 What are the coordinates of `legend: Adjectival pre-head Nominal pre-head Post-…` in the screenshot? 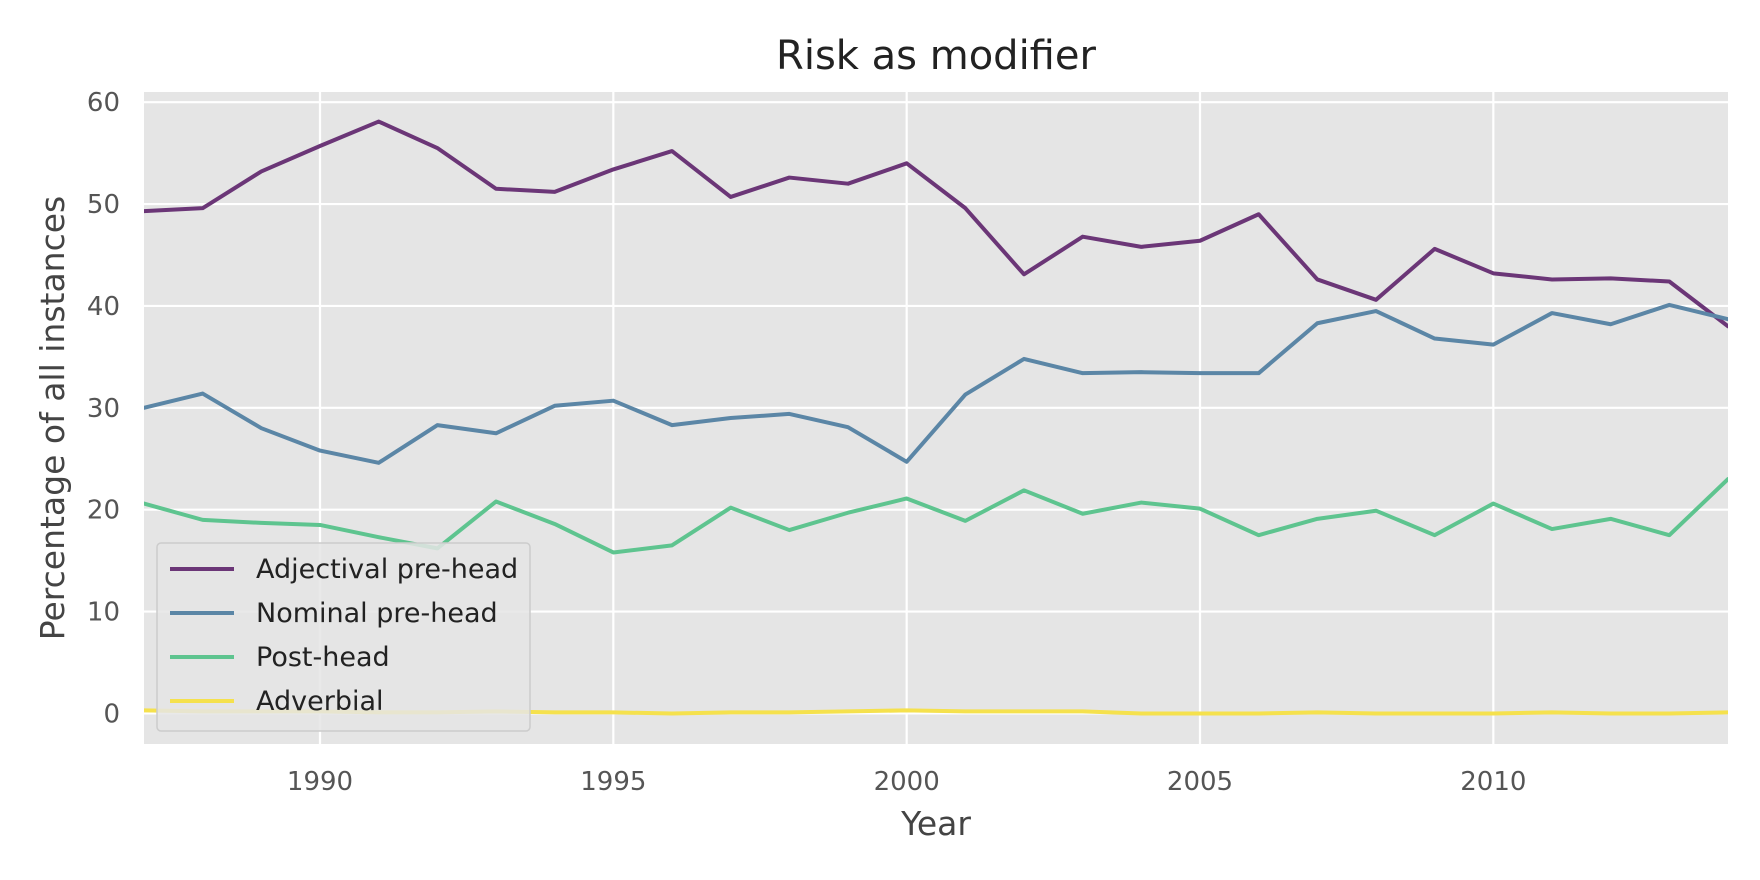 It's located at (343, 637).